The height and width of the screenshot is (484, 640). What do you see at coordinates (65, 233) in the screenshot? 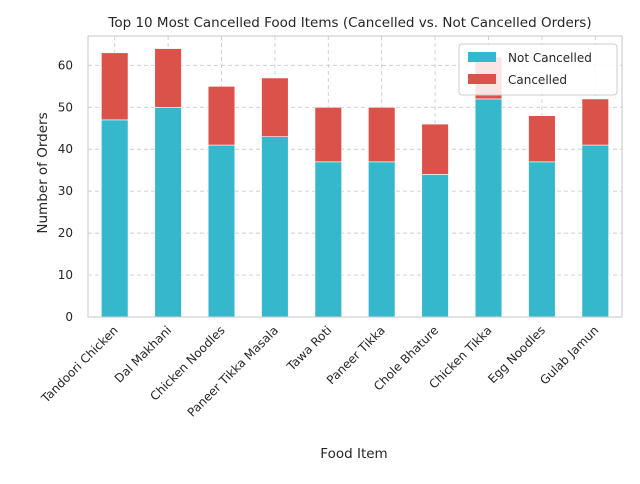
I see `y-tick-label: 20` at bounding box center [65, 233].